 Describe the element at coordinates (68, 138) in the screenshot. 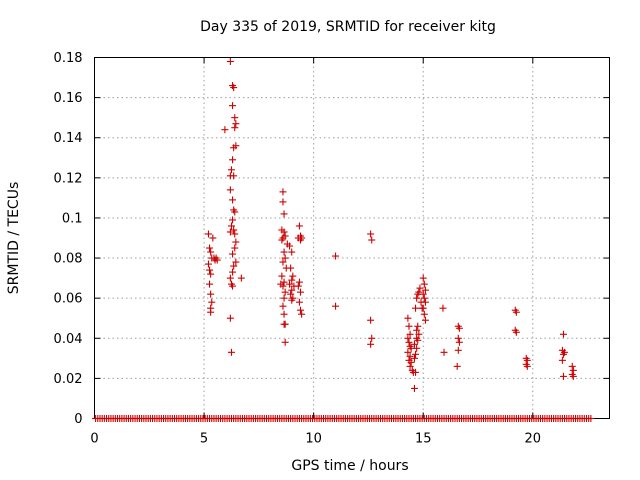

I see `y-tick-label: 0.14` at that location.